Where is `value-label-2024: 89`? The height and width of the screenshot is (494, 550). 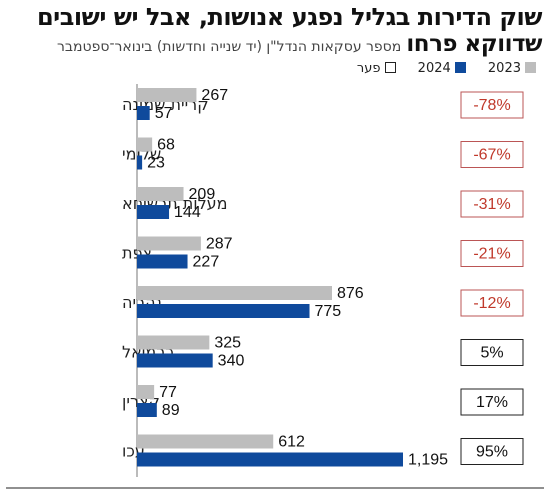
value-label-2024: 89 is located at coordinates (171, 410).